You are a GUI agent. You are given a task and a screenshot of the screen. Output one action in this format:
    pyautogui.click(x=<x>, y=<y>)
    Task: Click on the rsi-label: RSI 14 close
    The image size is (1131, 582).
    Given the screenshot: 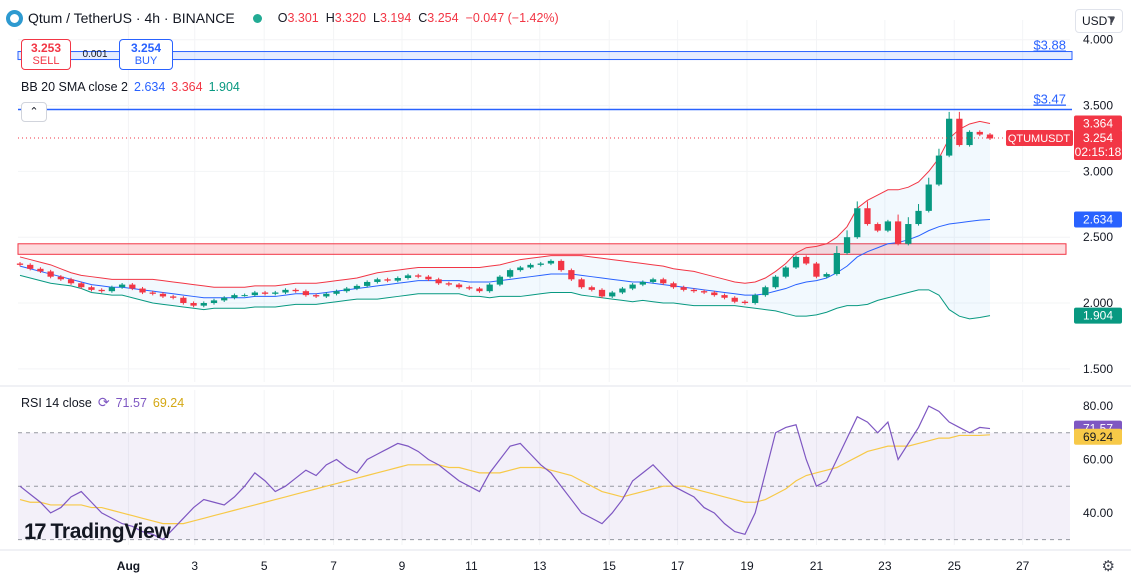 What is the action you would take?
    pyautogui.click(x=56, y=402)
    